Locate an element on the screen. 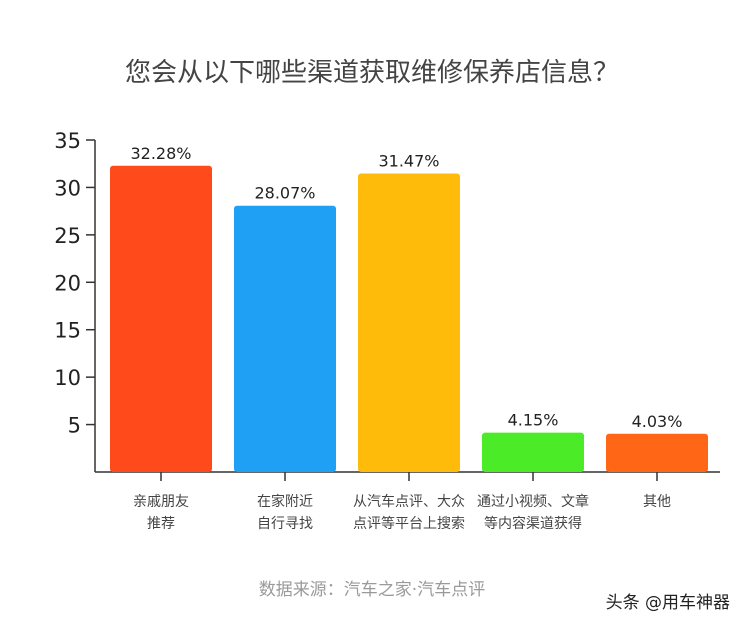 This screenshot has height=622, width=744. y-tick-label: 25 is located at coordinates (67, 236).